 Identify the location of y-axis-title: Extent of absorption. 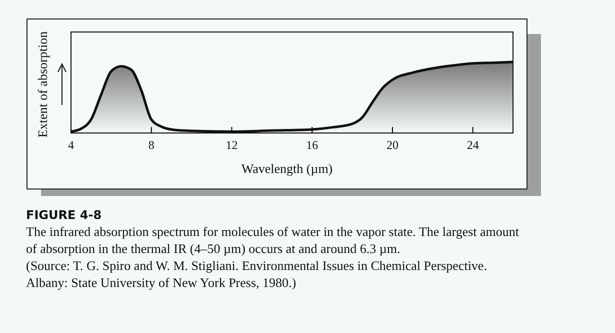
(42, 84).